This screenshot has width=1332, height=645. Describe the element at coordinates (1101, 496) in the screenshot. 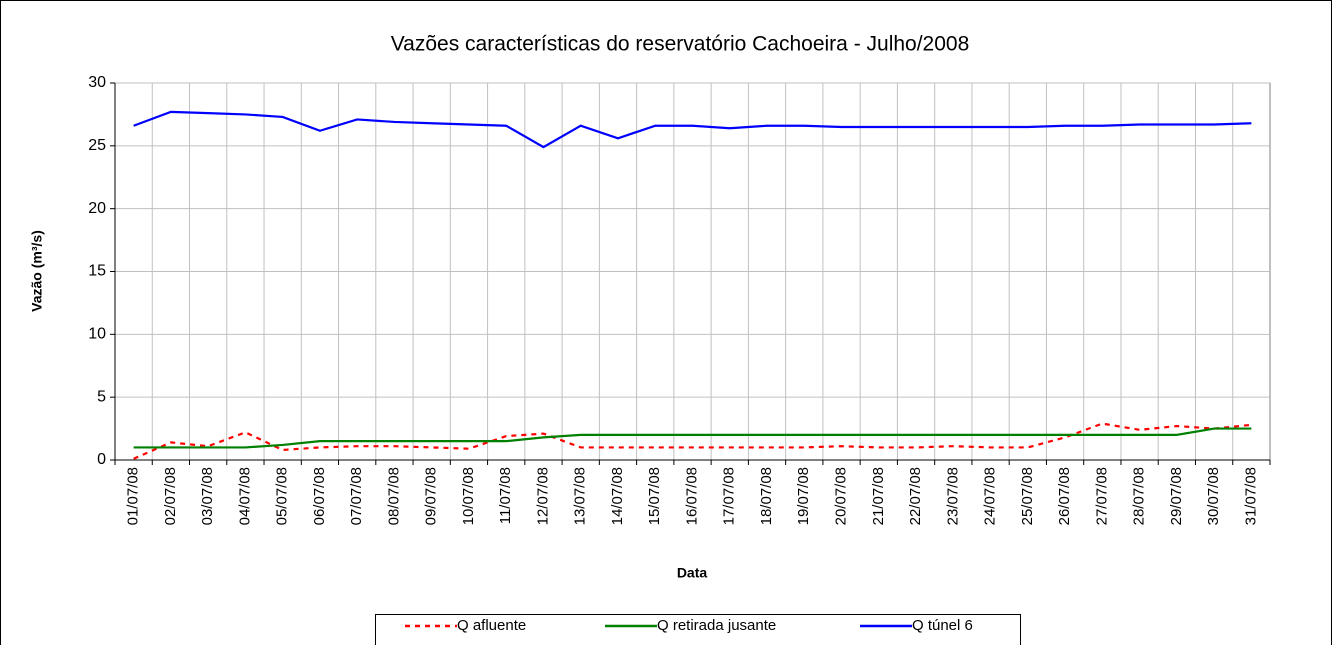

I see `x-tick-label: 27/07/08` at that location.